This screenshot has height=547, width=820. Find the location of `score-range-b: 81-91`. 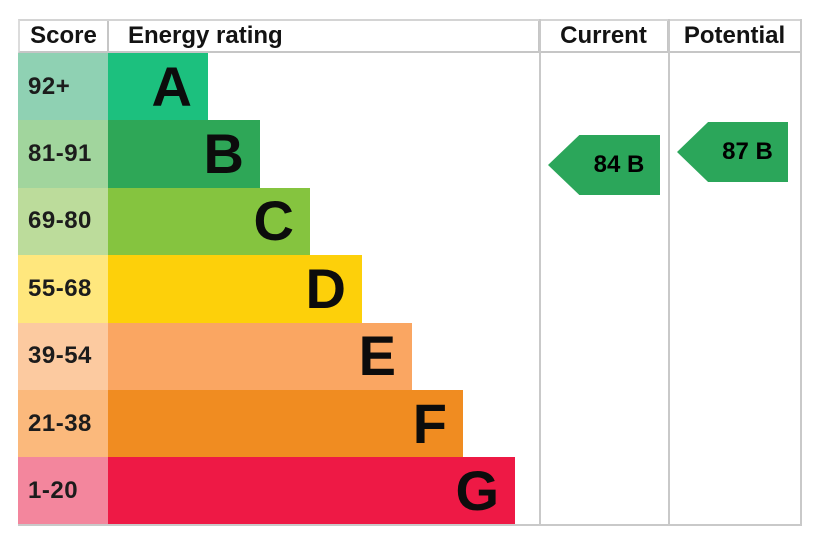

score-range-b: 81-91 is located at coordinates (63, 154).